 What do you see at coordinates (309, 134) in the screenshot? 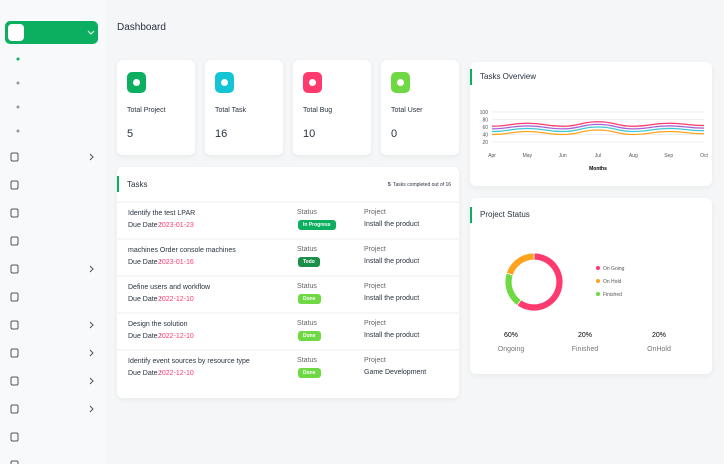
I see `stat-value: 10` at bounding box center [309, 134].